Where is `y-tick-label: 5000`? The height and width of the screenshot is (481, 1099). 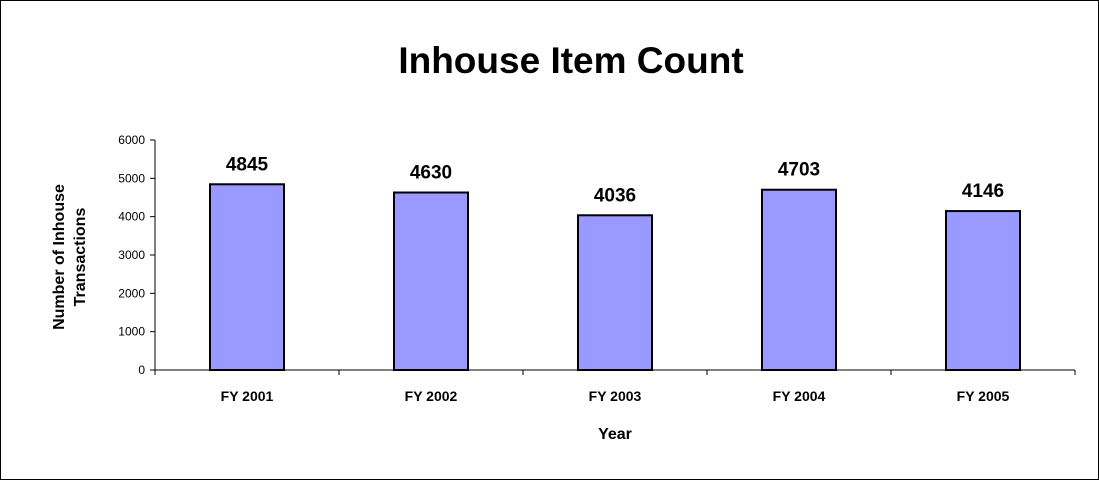
y-tick-label: 5000 is located at coordinates (131, 178).